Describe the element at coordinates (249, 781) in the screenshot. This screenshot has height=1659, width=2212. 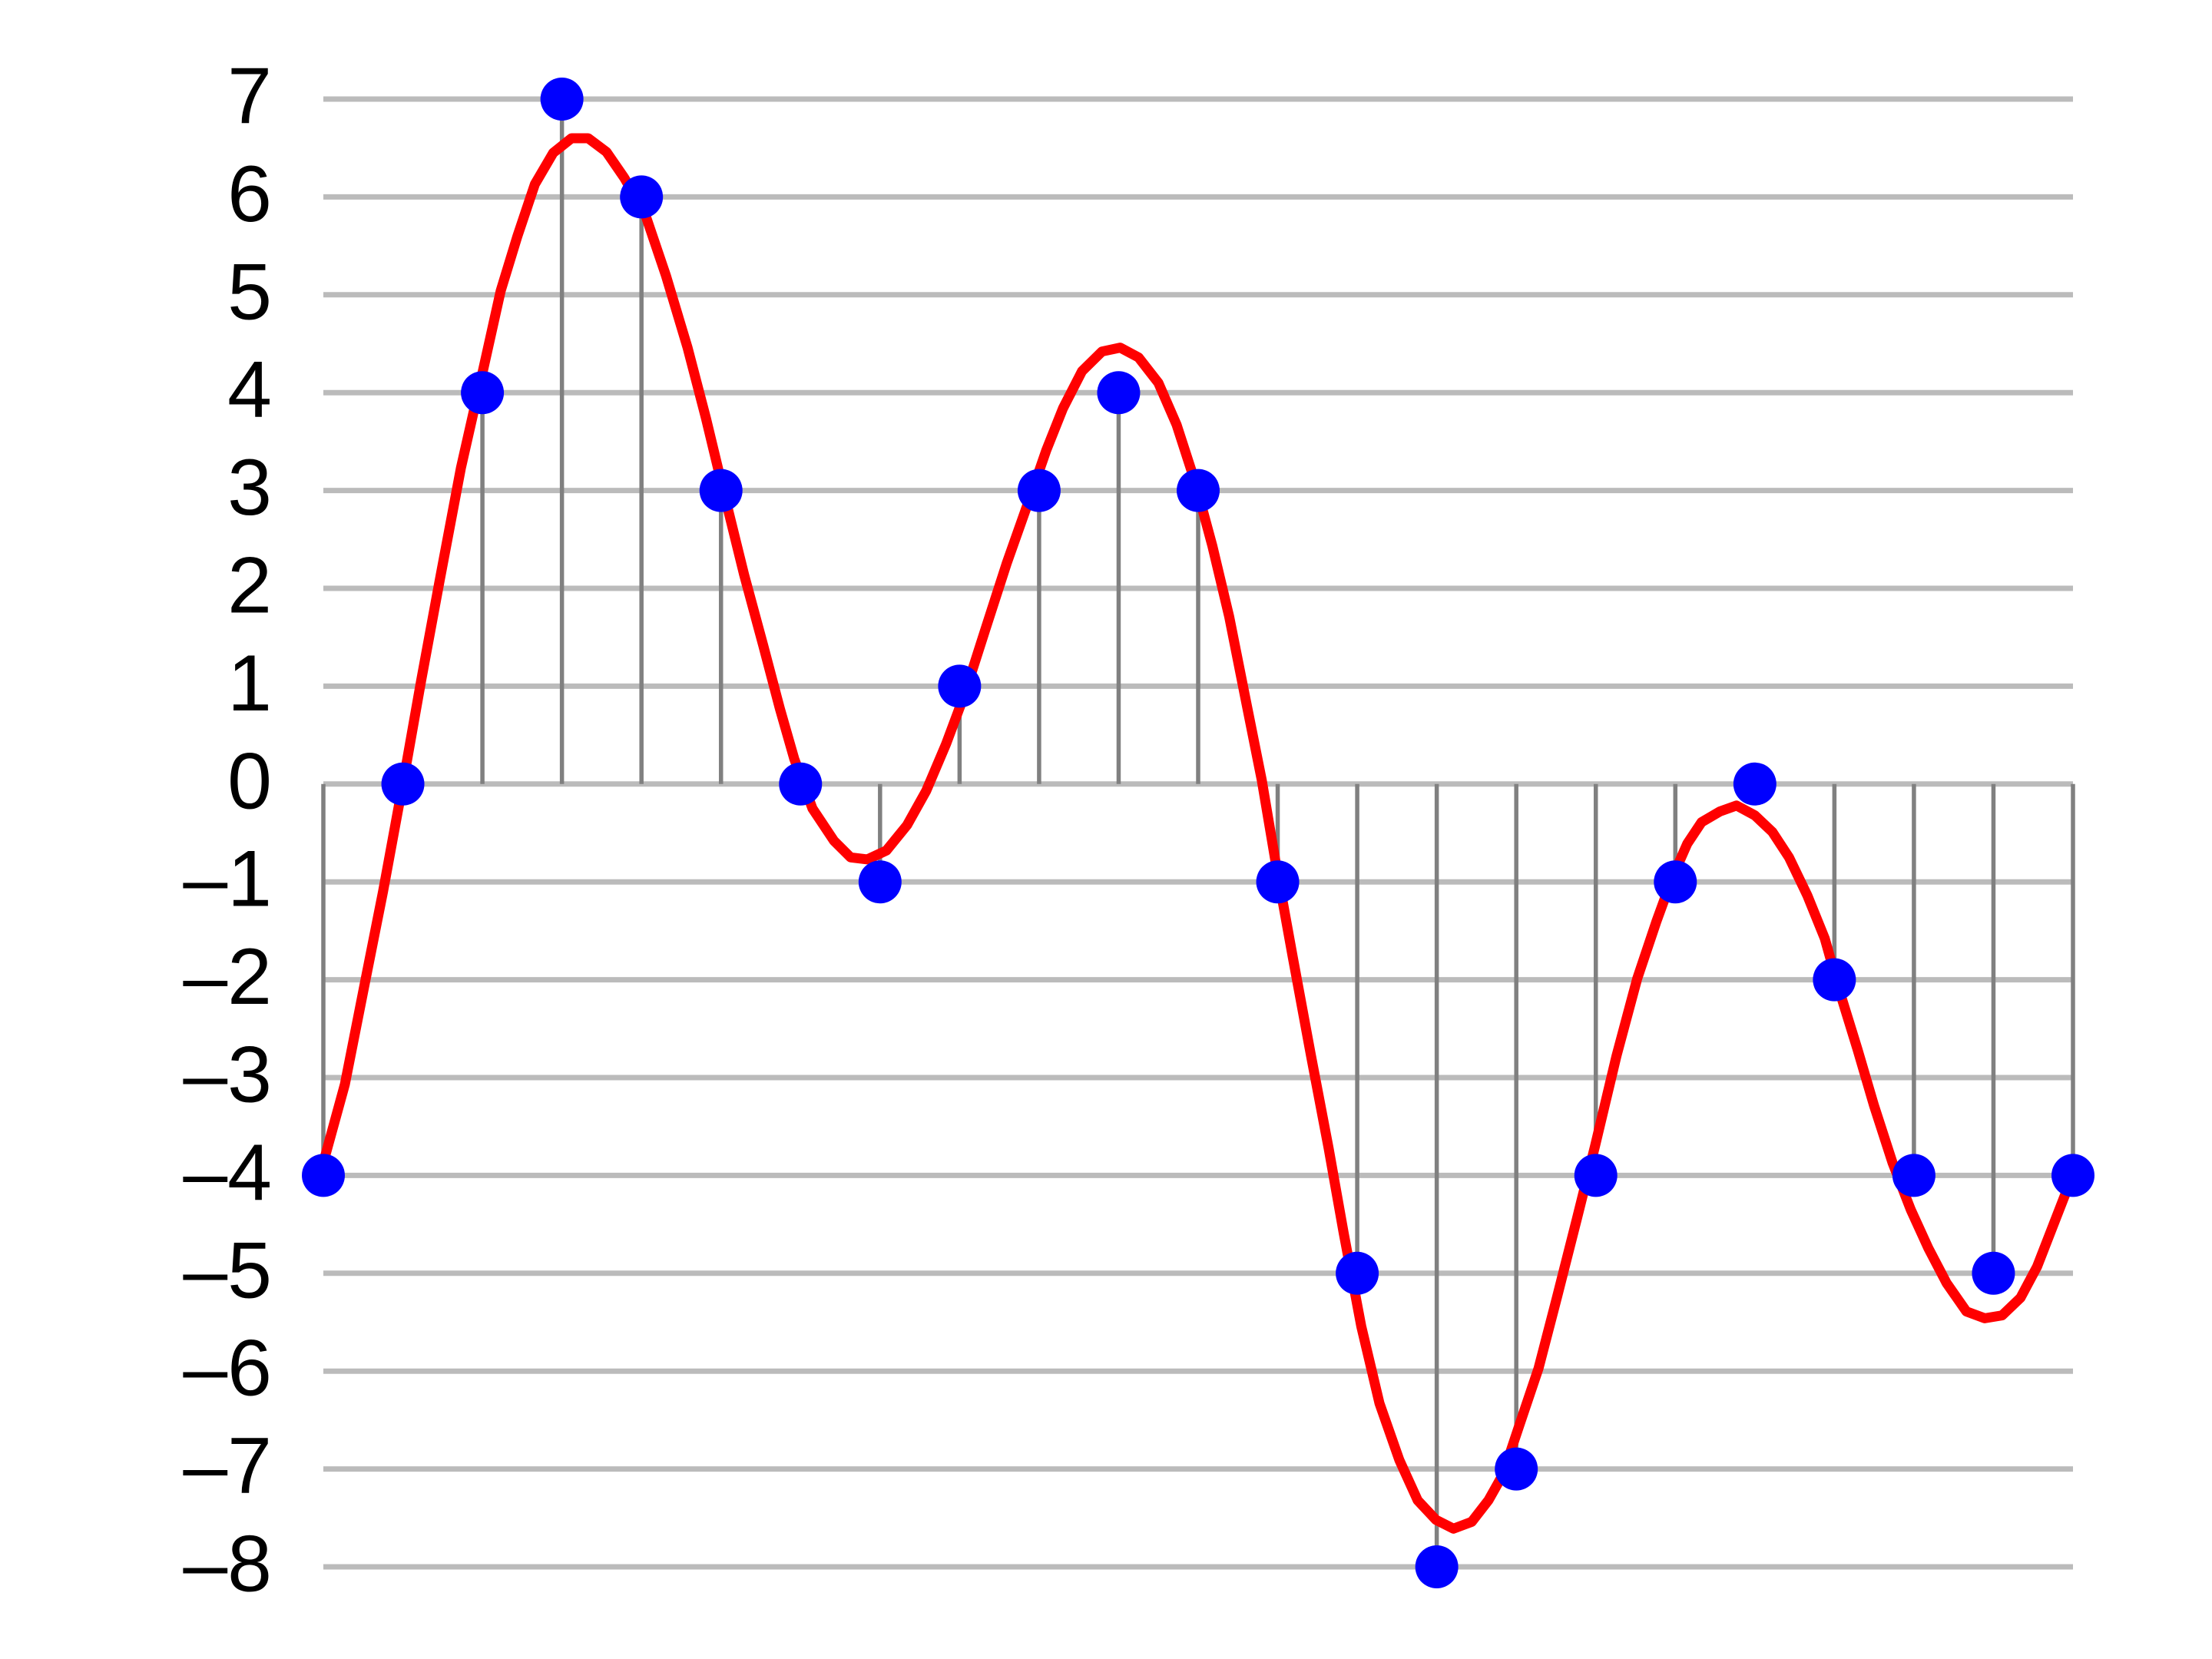
I see `y-tick-label: 0` at that location.